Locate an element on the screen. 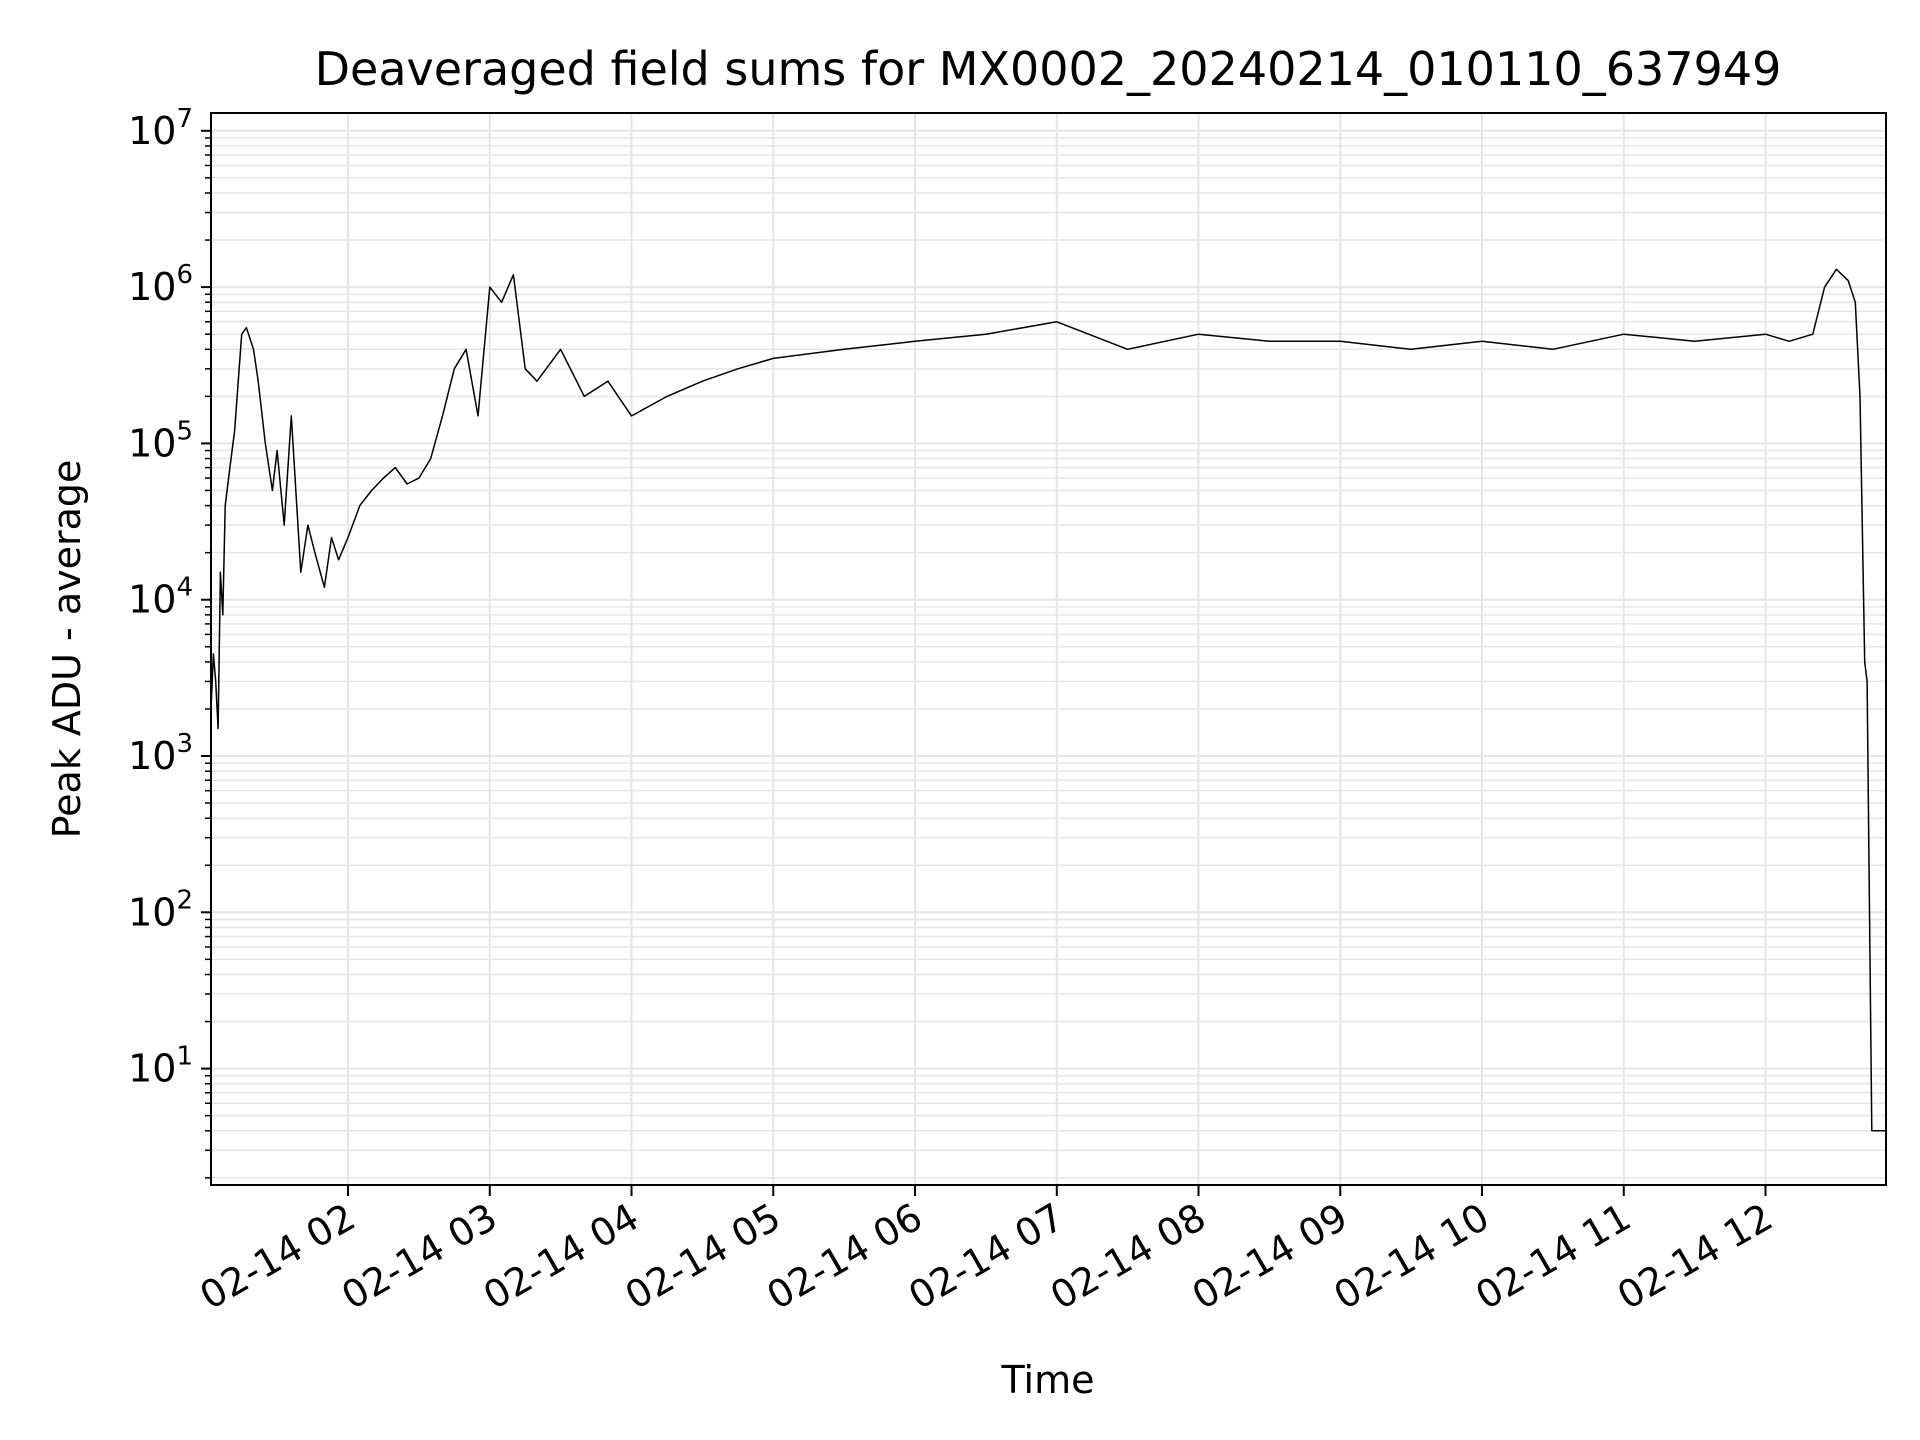 The image size is (1920, 1440). y-tick-label: 104 is located at coordinates (160, 597).